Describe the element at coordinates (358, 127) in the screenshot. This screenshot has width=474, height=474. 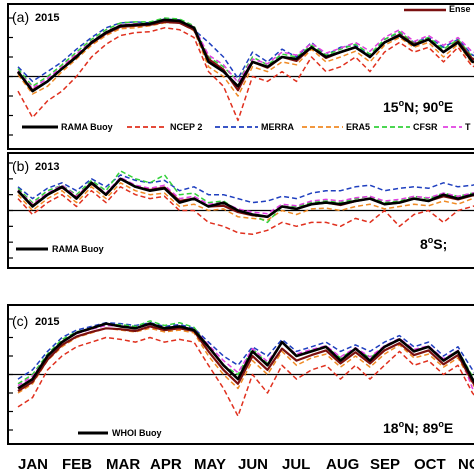
I see `legend-label-era5: ERA5` at that location.